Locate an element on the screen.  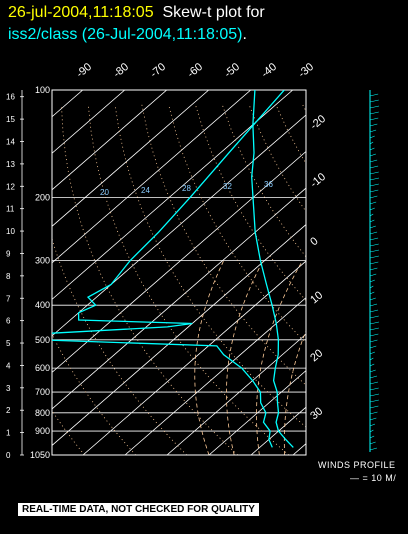
right-temp-label: -10 is located at coordinates (318, 180).